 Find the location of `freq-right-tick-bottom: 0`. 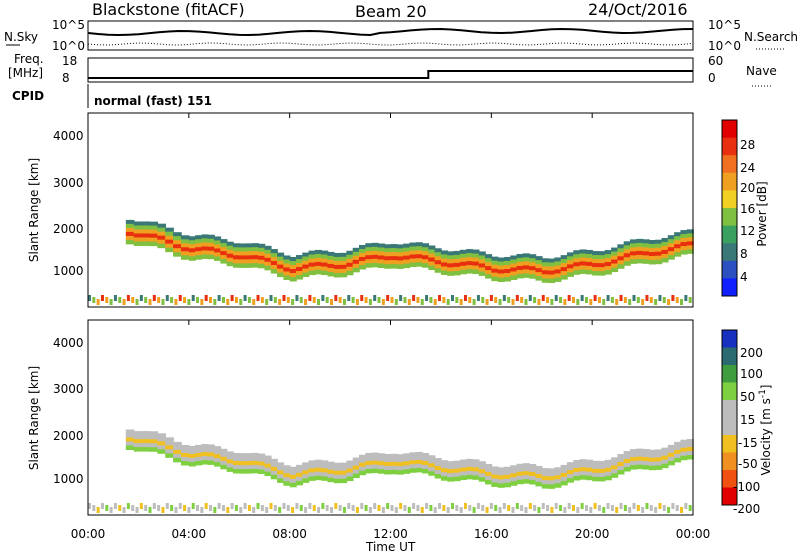

freq-right-tick-bottom: 0 is located at coordinates (712, 78).